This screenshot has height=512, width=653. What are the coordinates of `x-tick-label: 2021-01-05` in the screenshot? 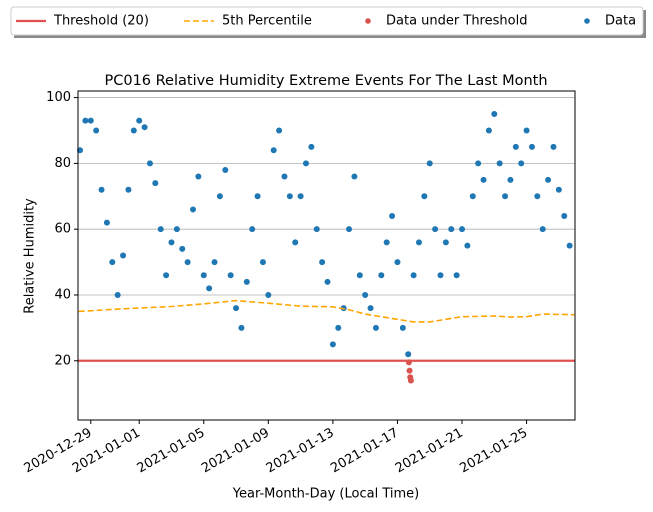 It's located at (171, 451).